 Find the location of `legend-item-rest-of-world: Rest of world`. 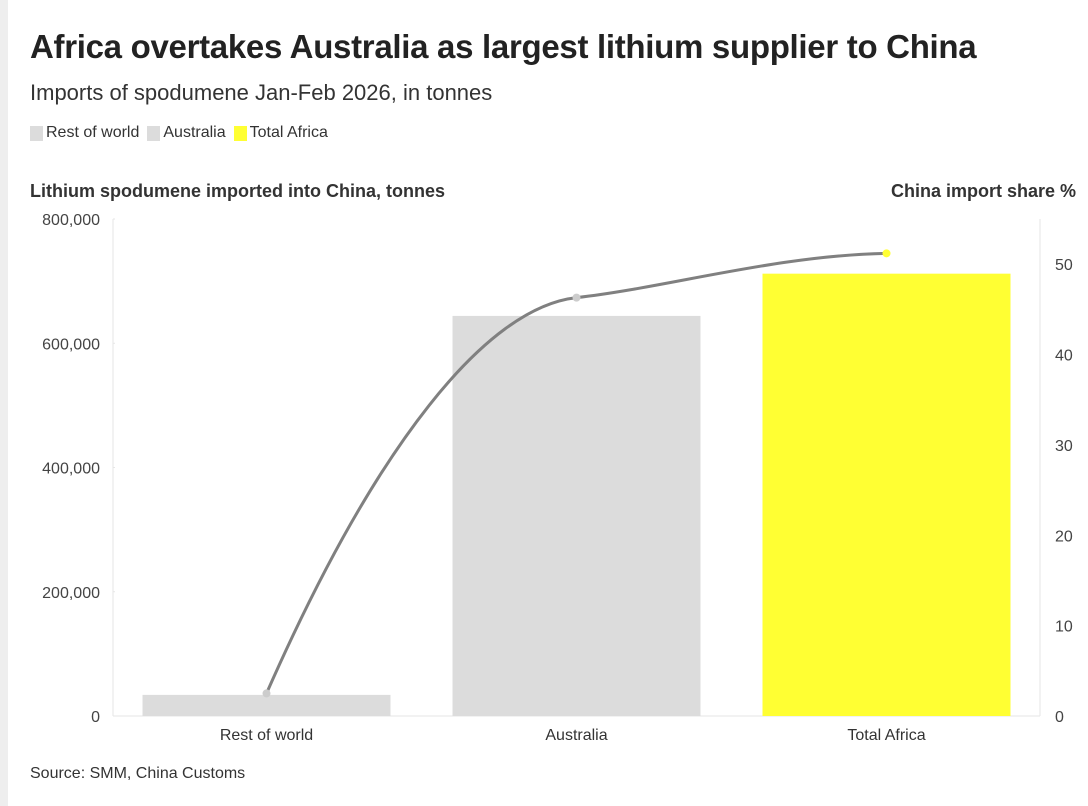

legend-item-rest-of-world: Rest of world is located at coordinates (84, 133).